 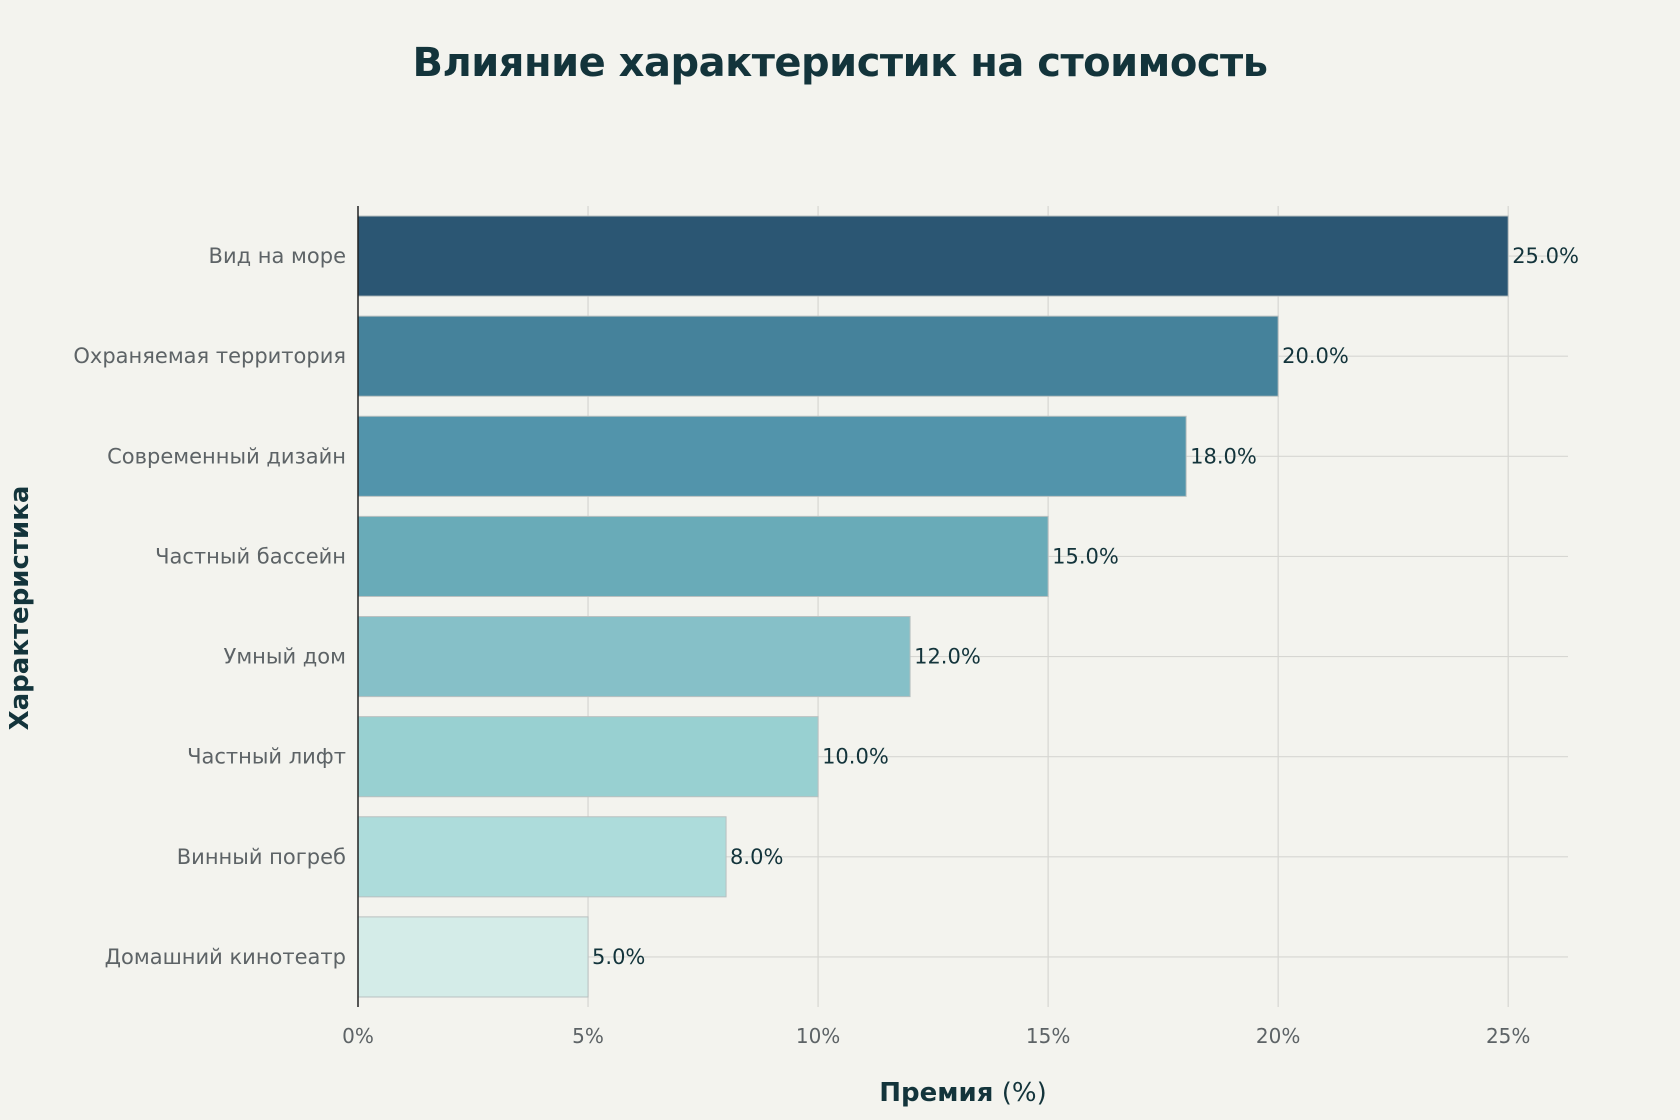 I want to click on chart-title: Влияние характеристик на стоимость, so click(x=840, y=63).